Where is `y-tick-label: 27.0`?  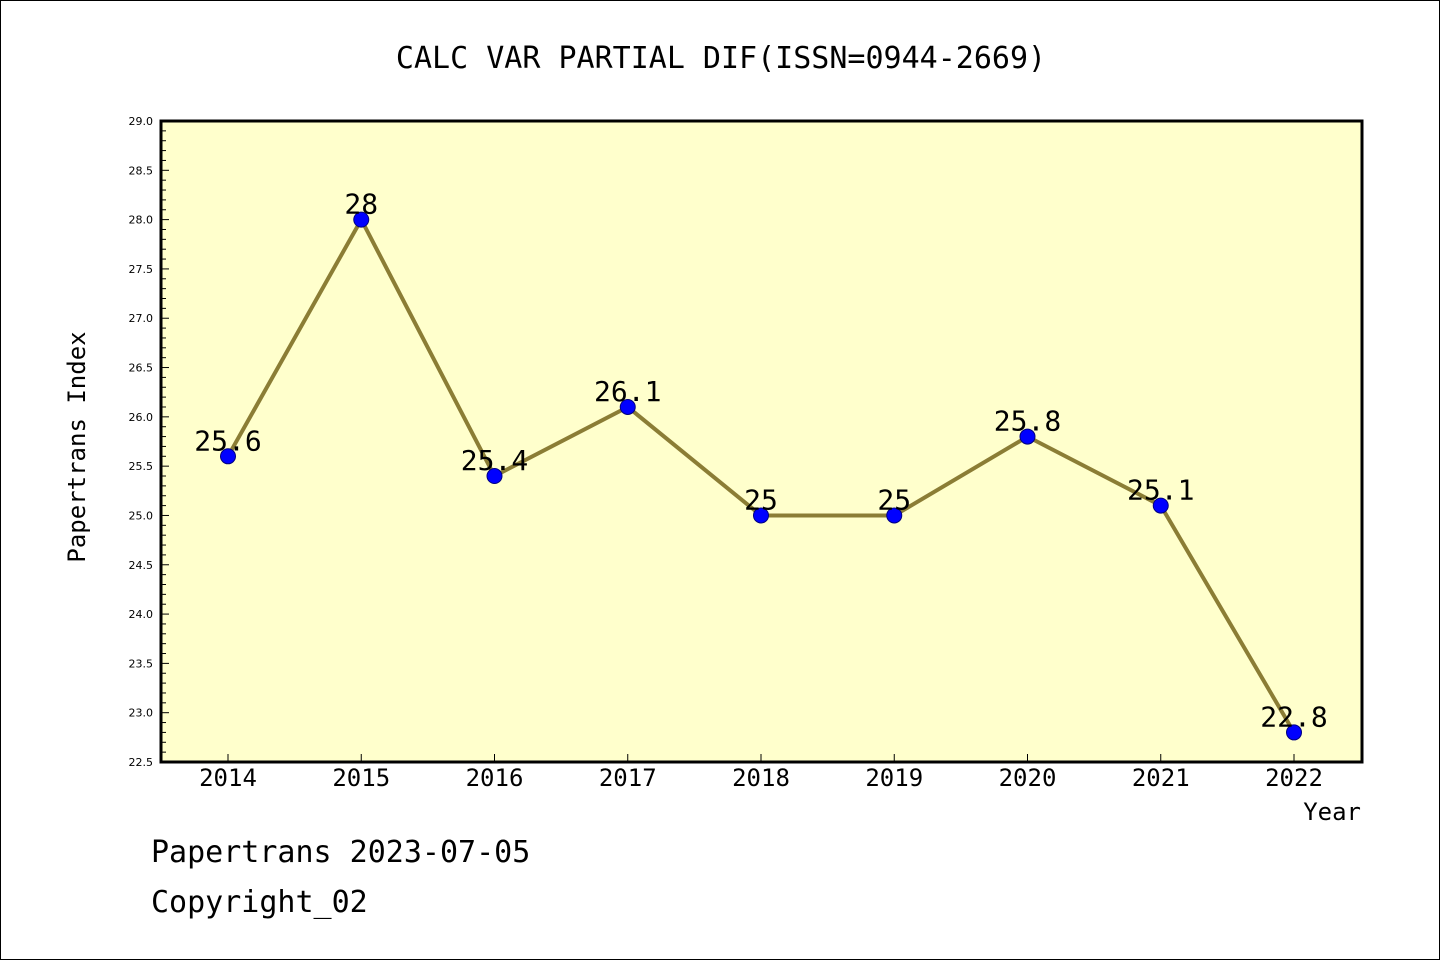
y-tick-label: 27.0 is located at coordinates (141, 318).